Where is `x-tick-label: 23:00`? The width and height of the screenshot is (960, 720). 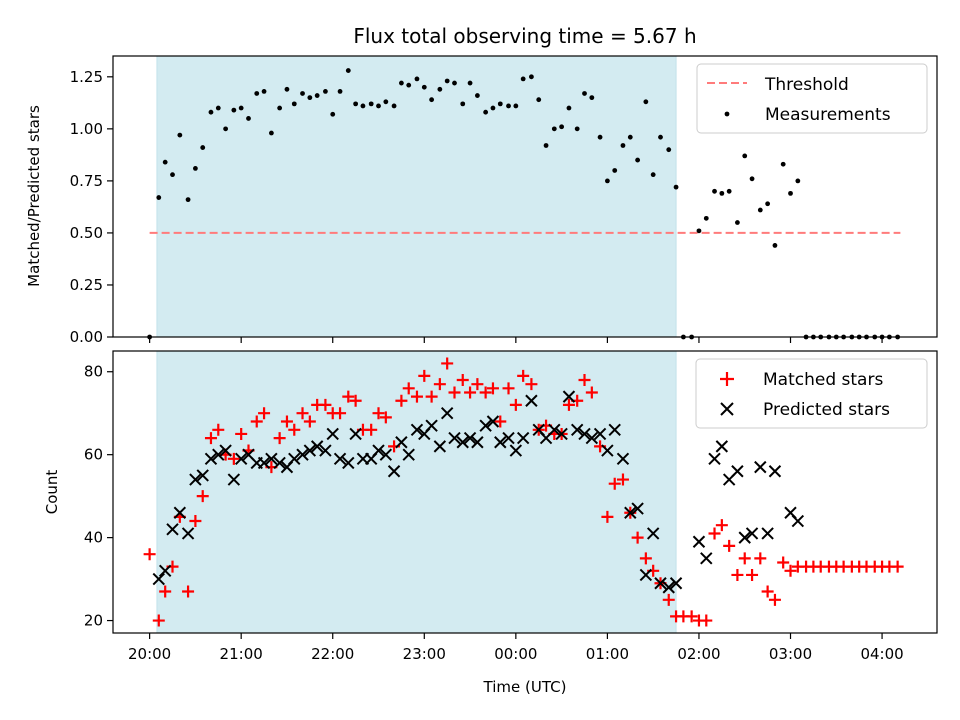 x-tick-label: 23:00 is located at coordinates (424, 654).